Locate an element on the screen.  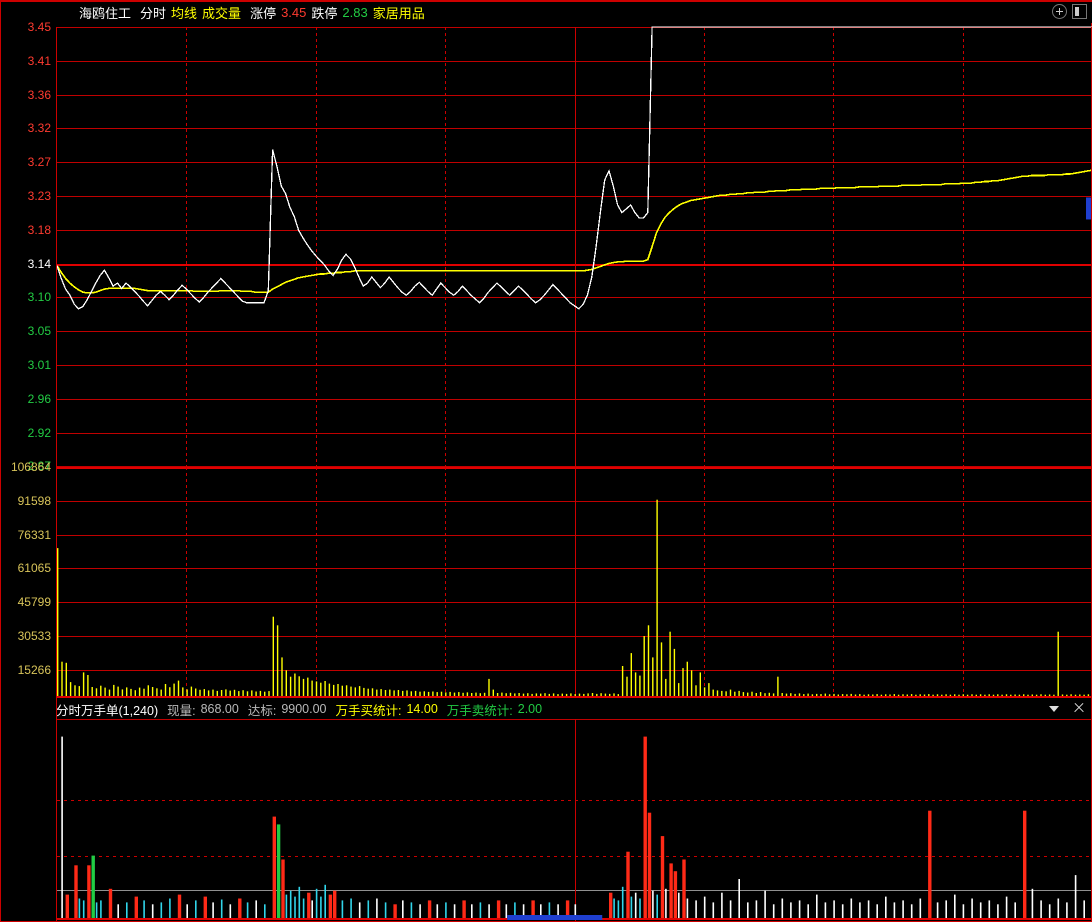
volume-gridline is located at coordinates (574, 670).